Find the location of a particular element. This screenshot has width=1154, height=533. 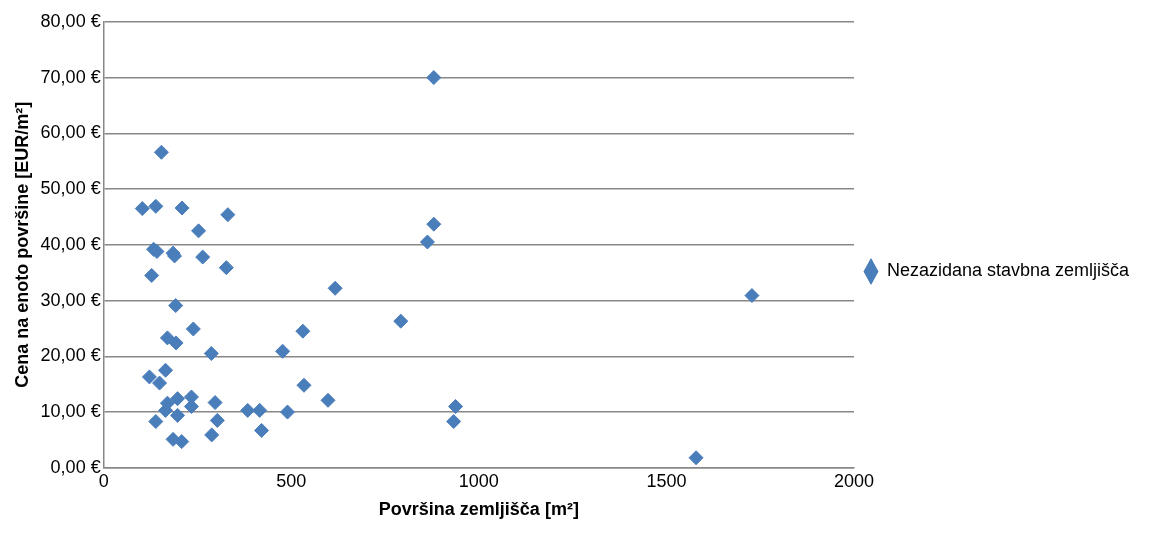

legend-label: Nezazidana stavbna zemljišča is located at coordinates (1009, 270).